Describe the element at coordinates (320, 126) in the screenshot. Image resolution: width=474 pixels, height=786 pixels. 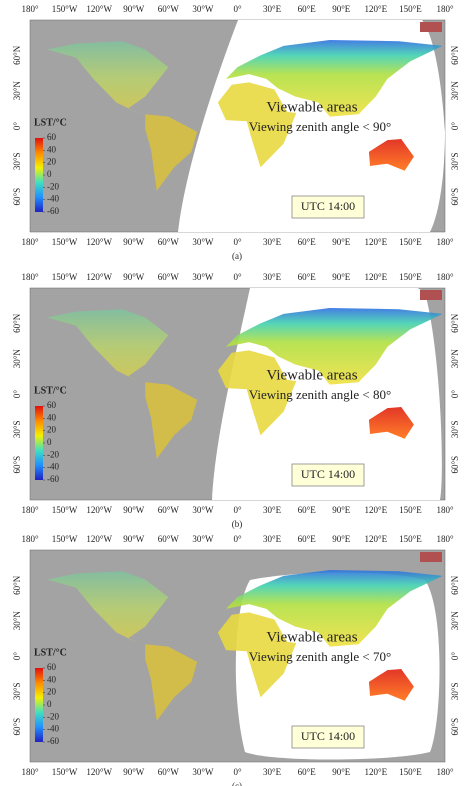
I see `annotation-subtitle: Viewing zenith angle < 90°` at that location.